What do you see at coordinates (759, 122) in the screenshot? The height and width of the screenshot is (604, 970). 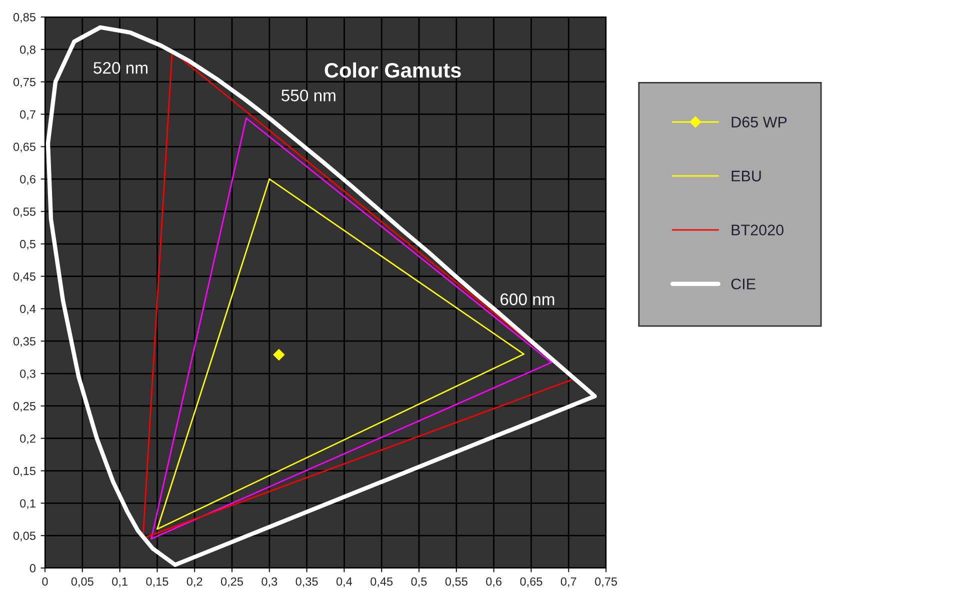 I see `legend-label: D65 WP` at bounding box center [759, 122].